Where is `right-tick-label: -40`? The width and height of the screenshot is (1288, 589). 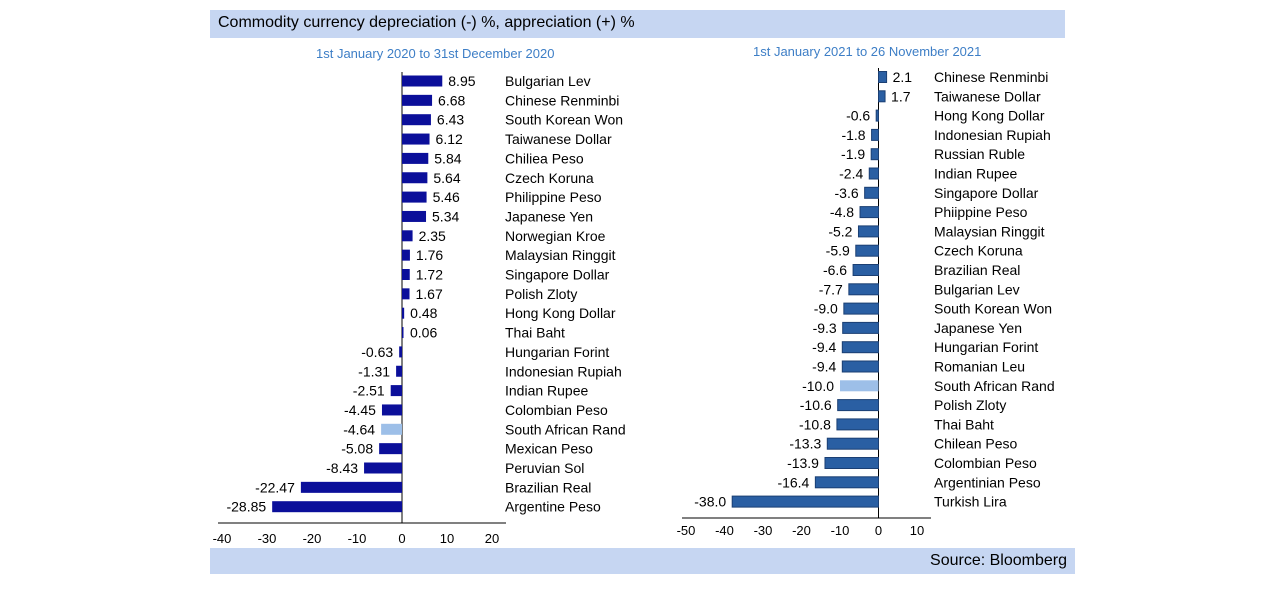 right-tick-label: -40 is located at coordinates (724, 530).